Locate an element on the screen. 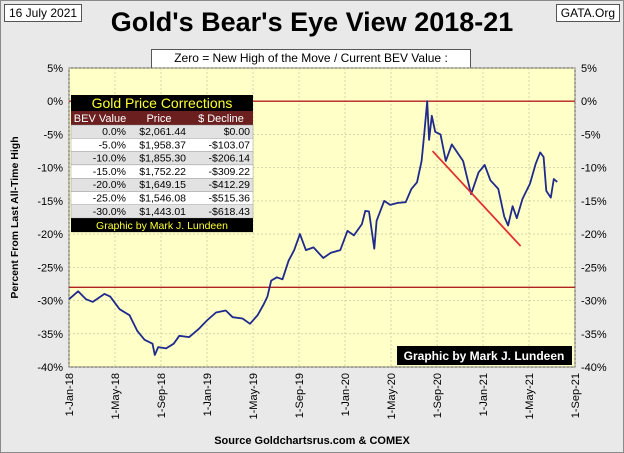 The width and height of the screenshot is (624, 453). table-cell: $1,546.08 is located at coordinates (162, 199).